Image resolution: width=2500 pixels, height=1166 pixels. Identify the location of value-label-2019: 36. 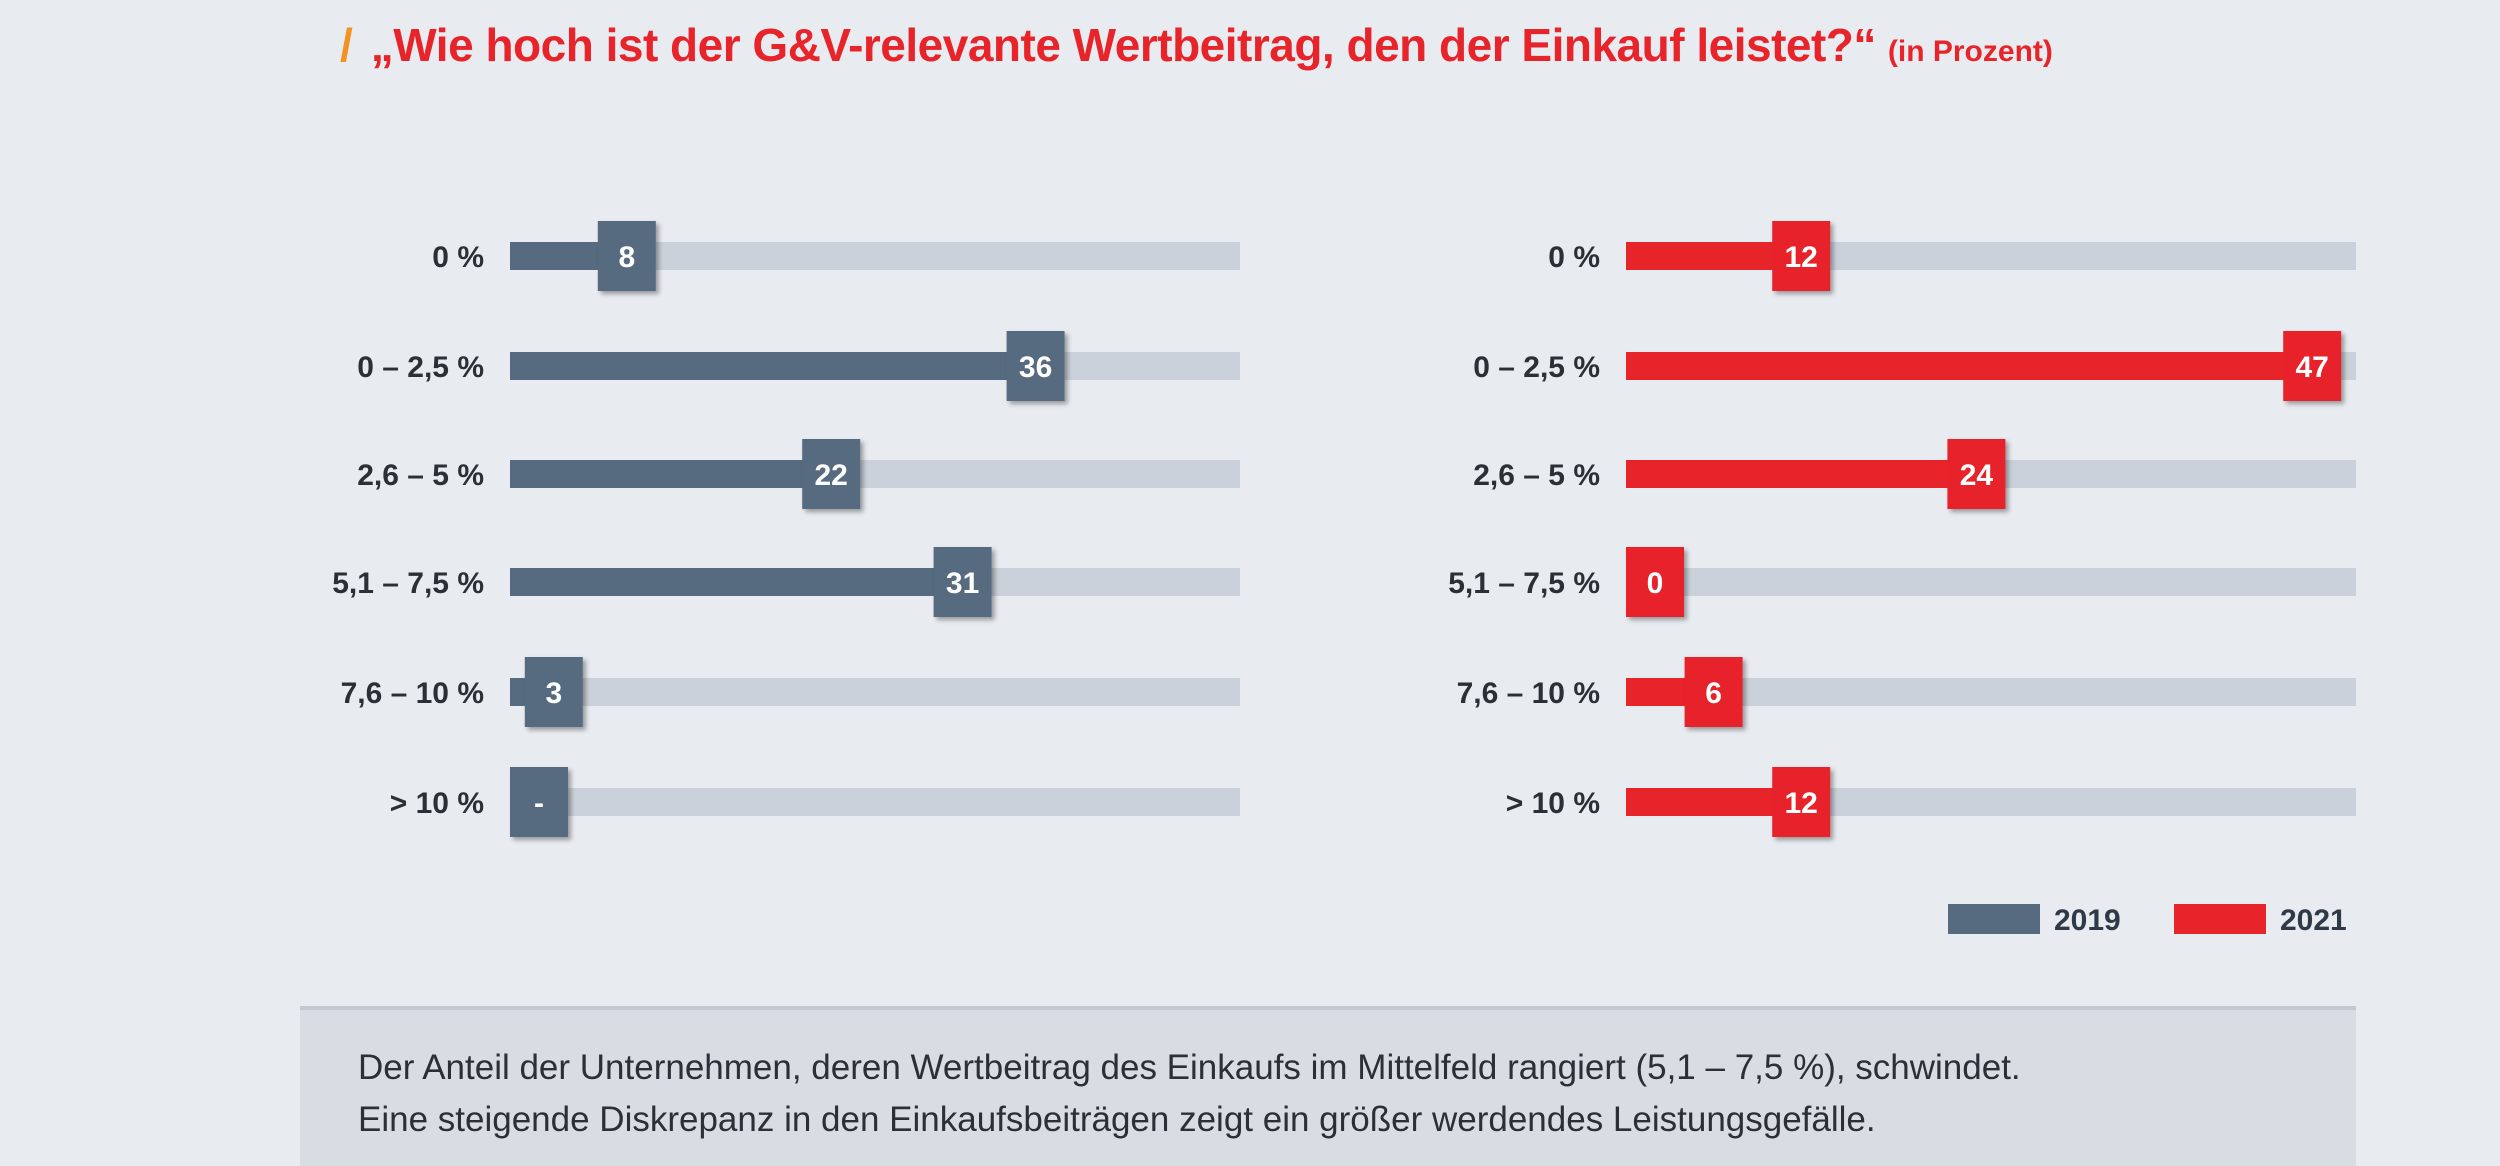
(1035, 367).